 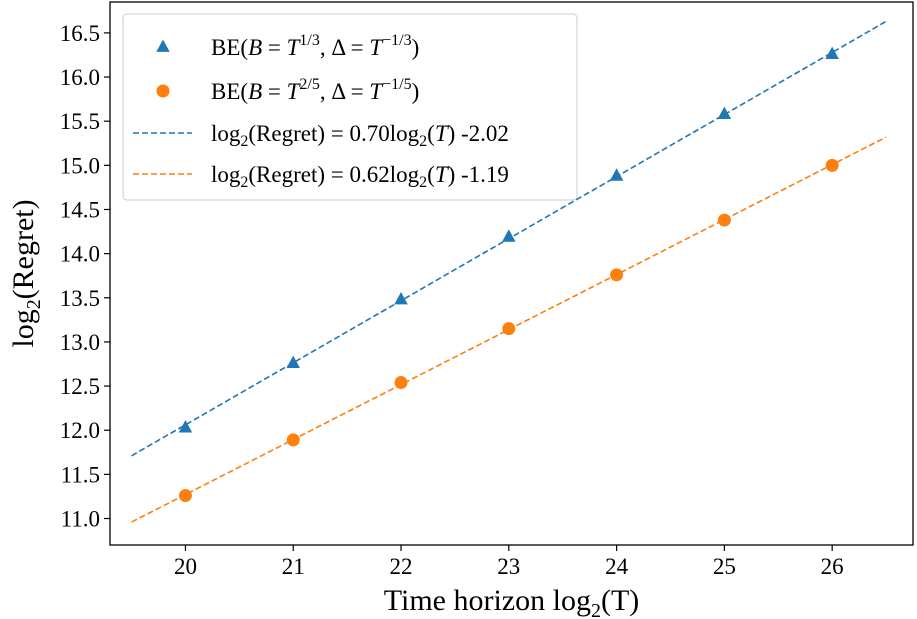 I want to click on y-tick-label-12.5: 12.5, so click(x=80, y=386).